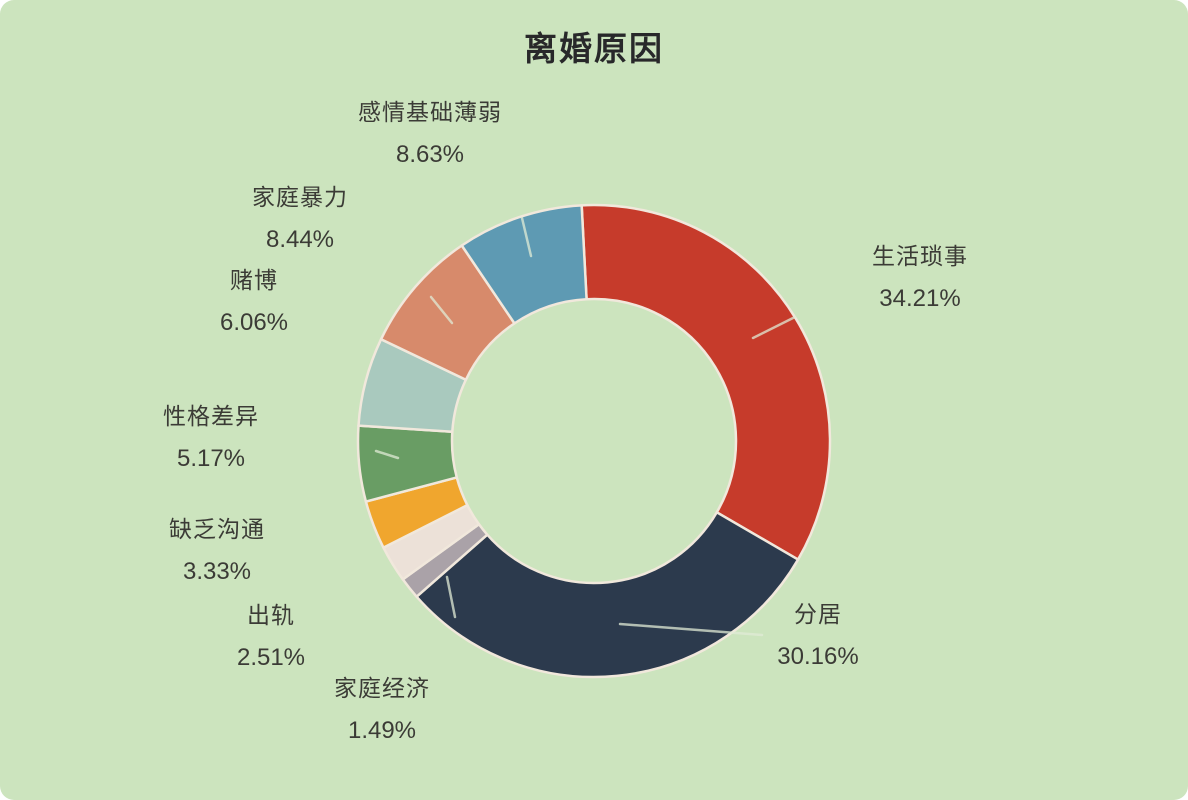  What do you see at coordinates (382, 730) in the screenshot?
I see `slice-label-percent: 1.49%` at bounding box center [382, 730].